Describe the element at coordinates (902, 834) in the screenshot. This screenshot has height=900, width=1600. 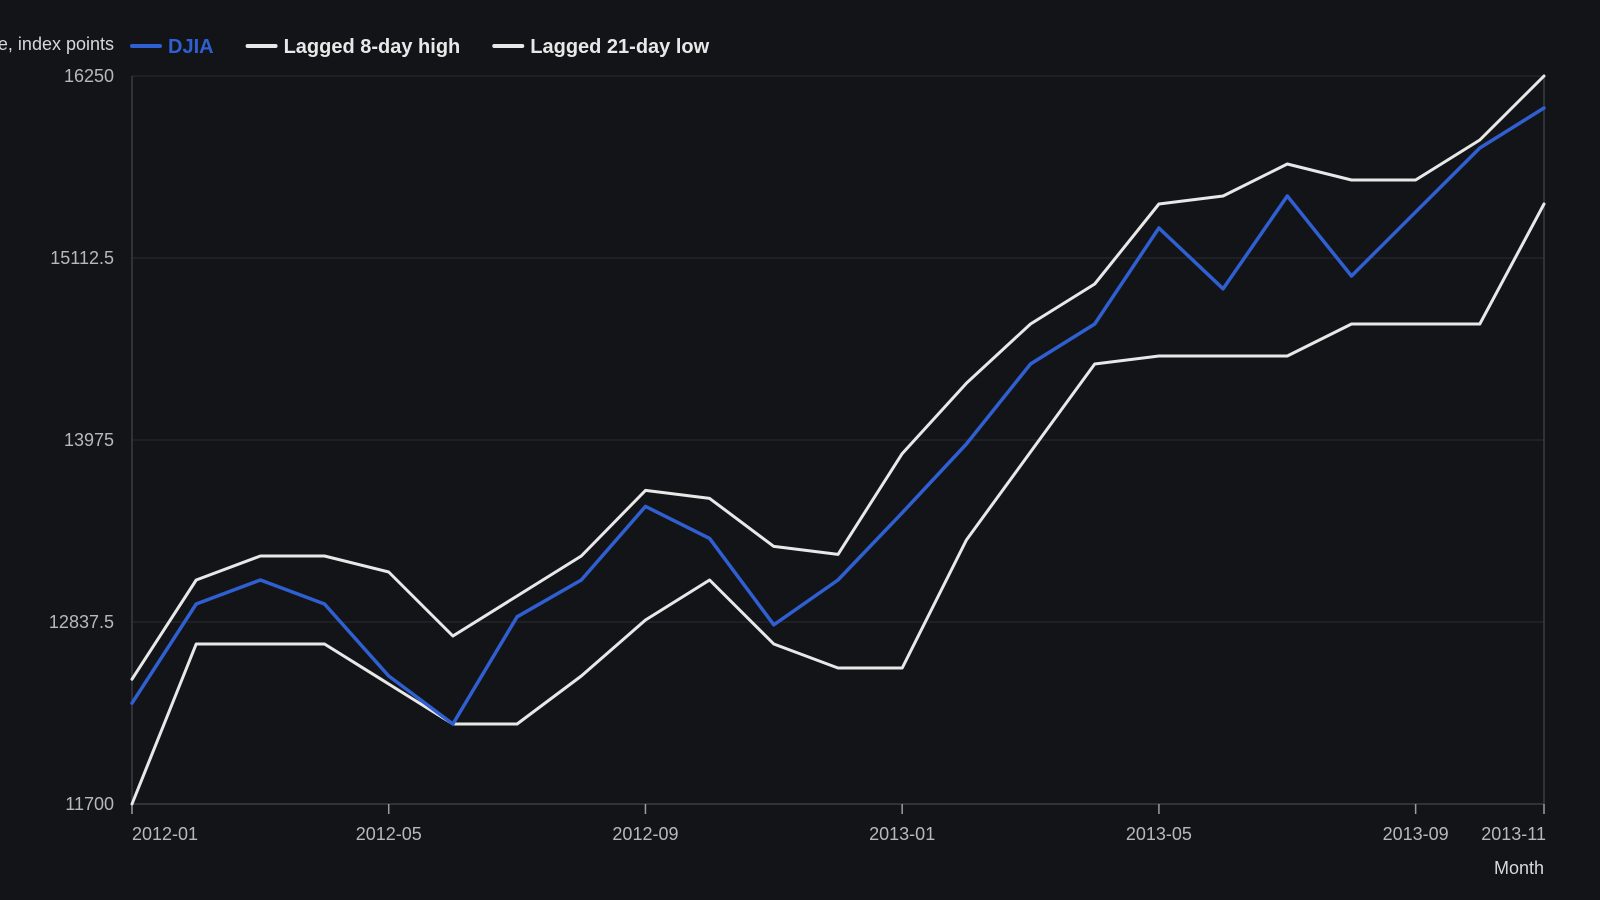
I see `x-tick-label: 2013-01` at that location.